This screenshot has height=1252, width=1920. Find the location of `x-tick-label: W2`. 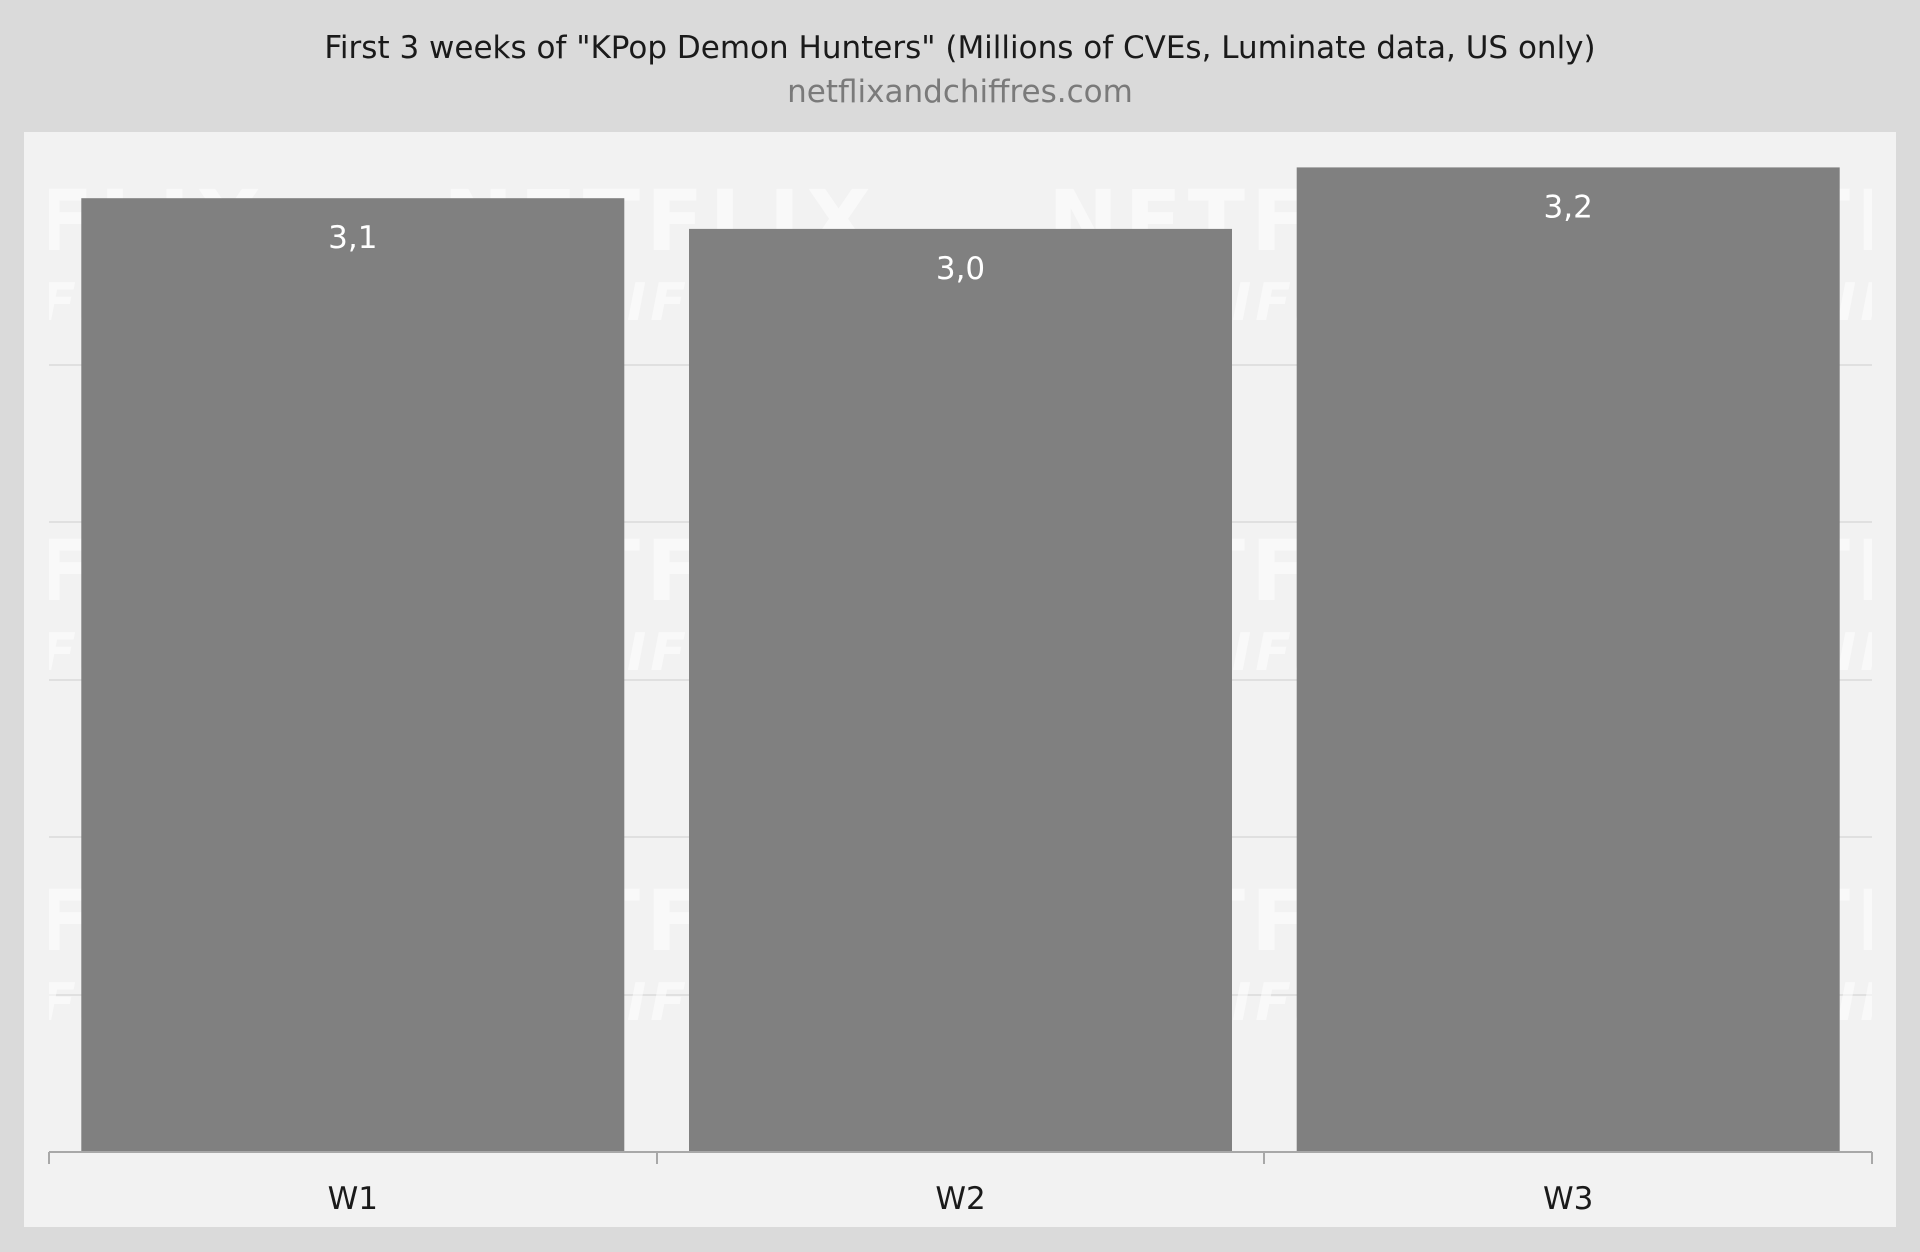

x-tick-label: W2 is located at coordinates (960, 1199).